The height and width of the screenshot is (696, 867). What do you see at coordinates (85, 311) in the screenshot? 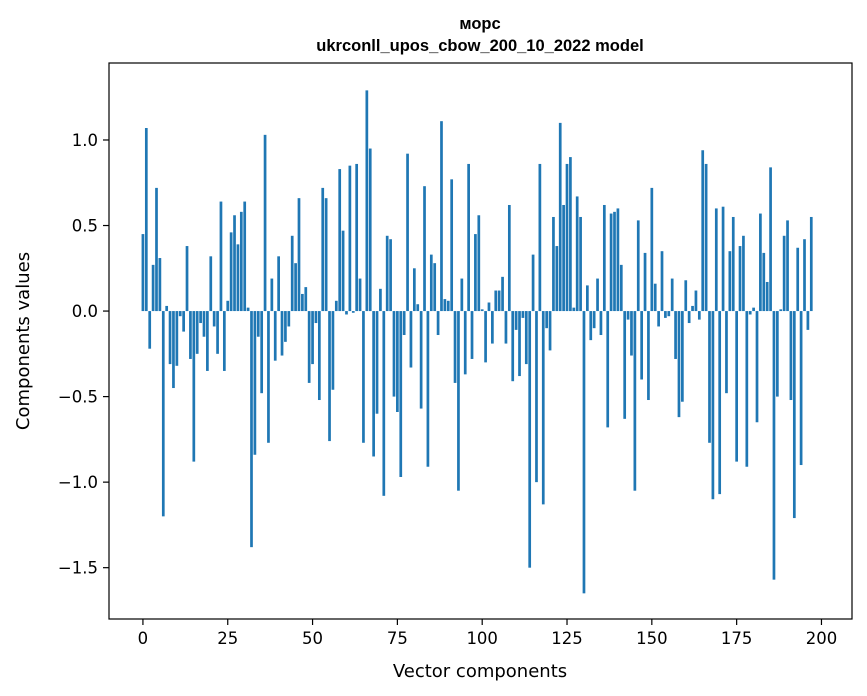
I see `y-tick-label: 0.0` at bounding box center [85, 311].